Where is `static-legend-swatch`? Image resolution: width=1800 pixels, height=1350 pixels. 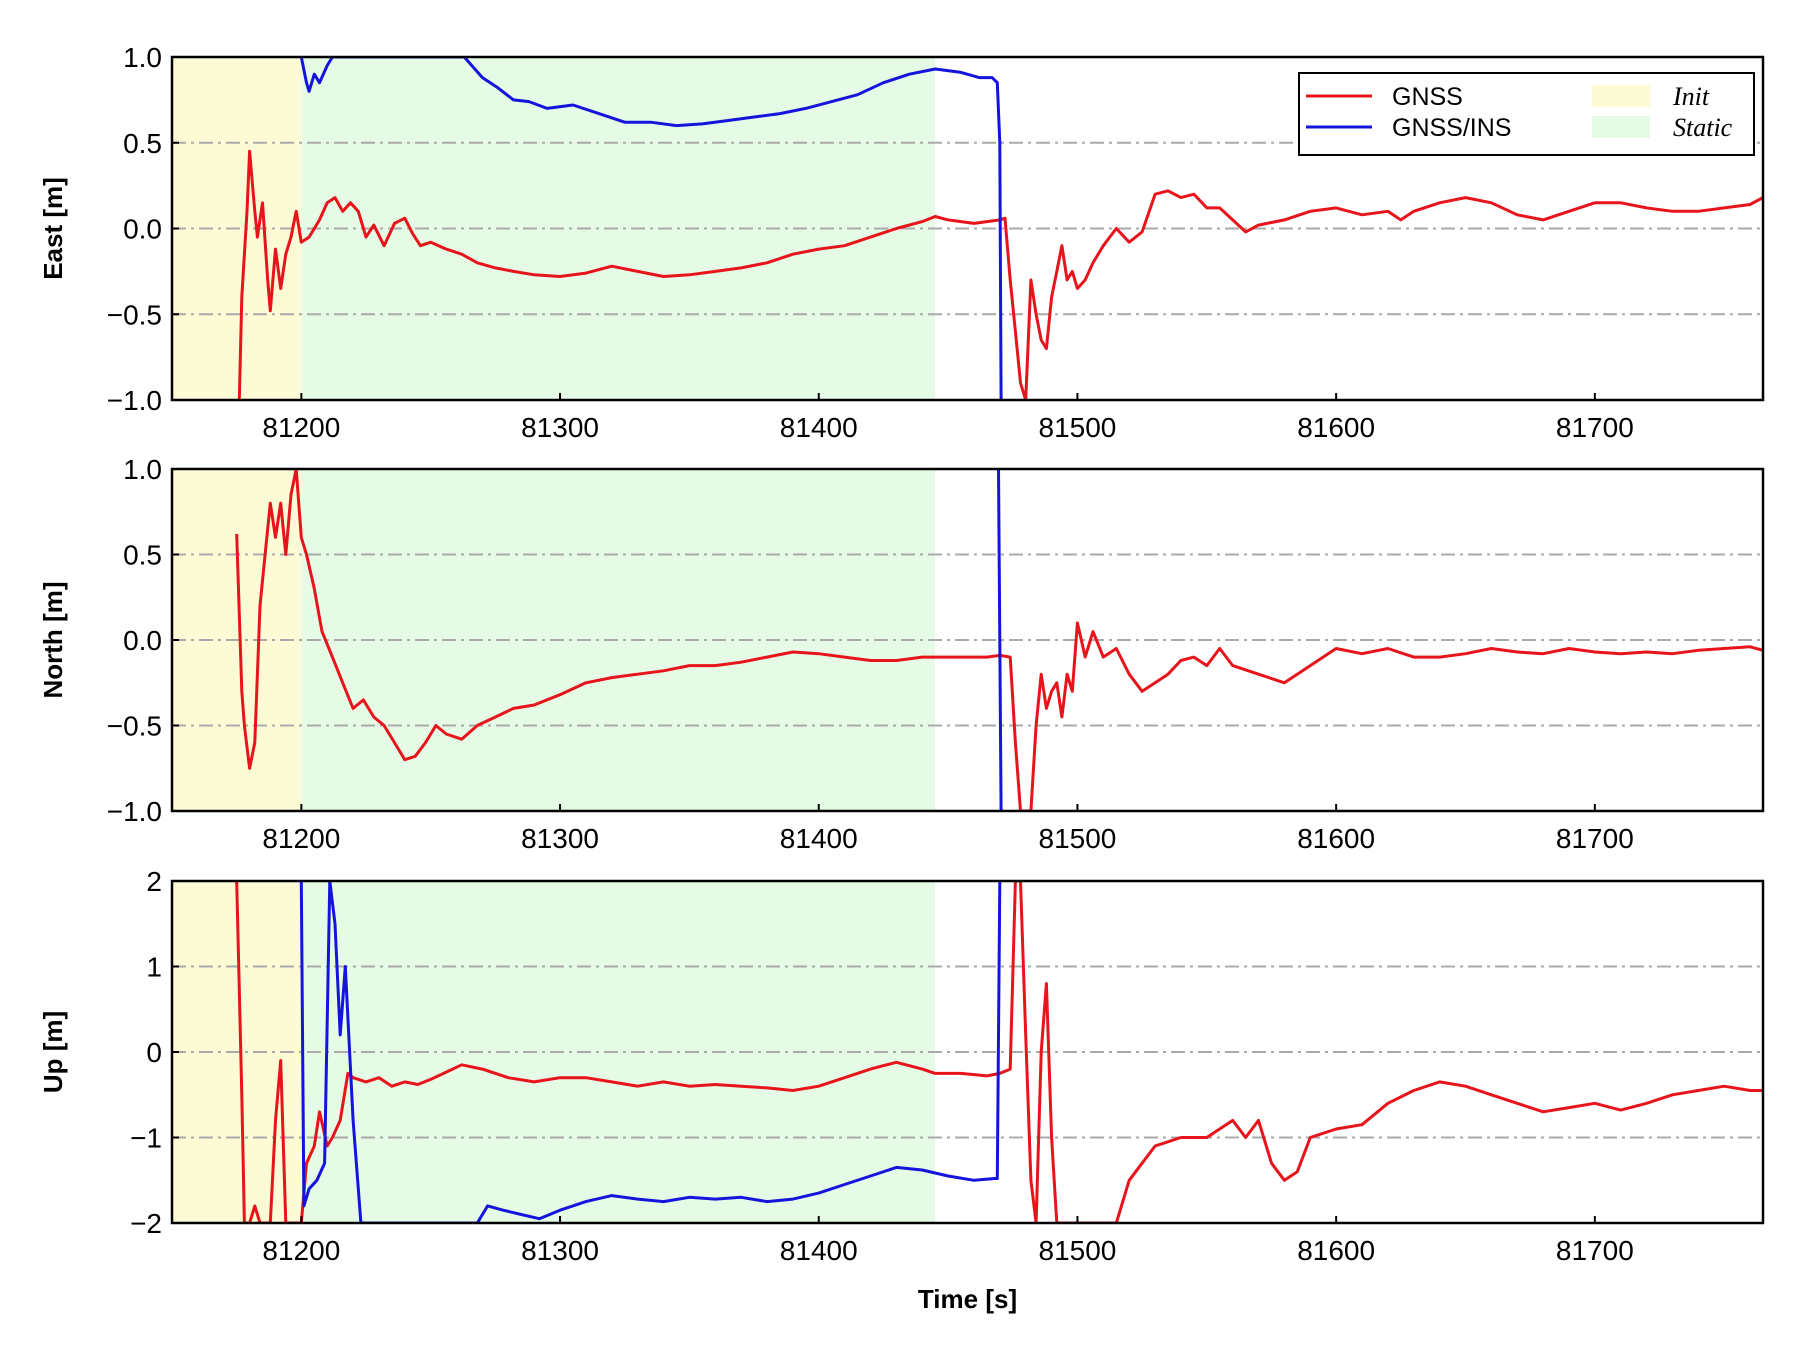
static-legend-swatch is located at coordinates (1621, 127).